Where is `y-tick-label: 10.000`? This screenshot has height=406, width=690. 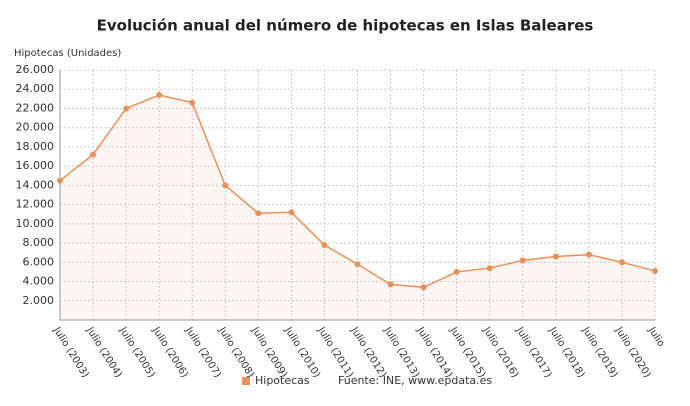 y-tick-label: 10.000 is located at coordinates (35, 223).